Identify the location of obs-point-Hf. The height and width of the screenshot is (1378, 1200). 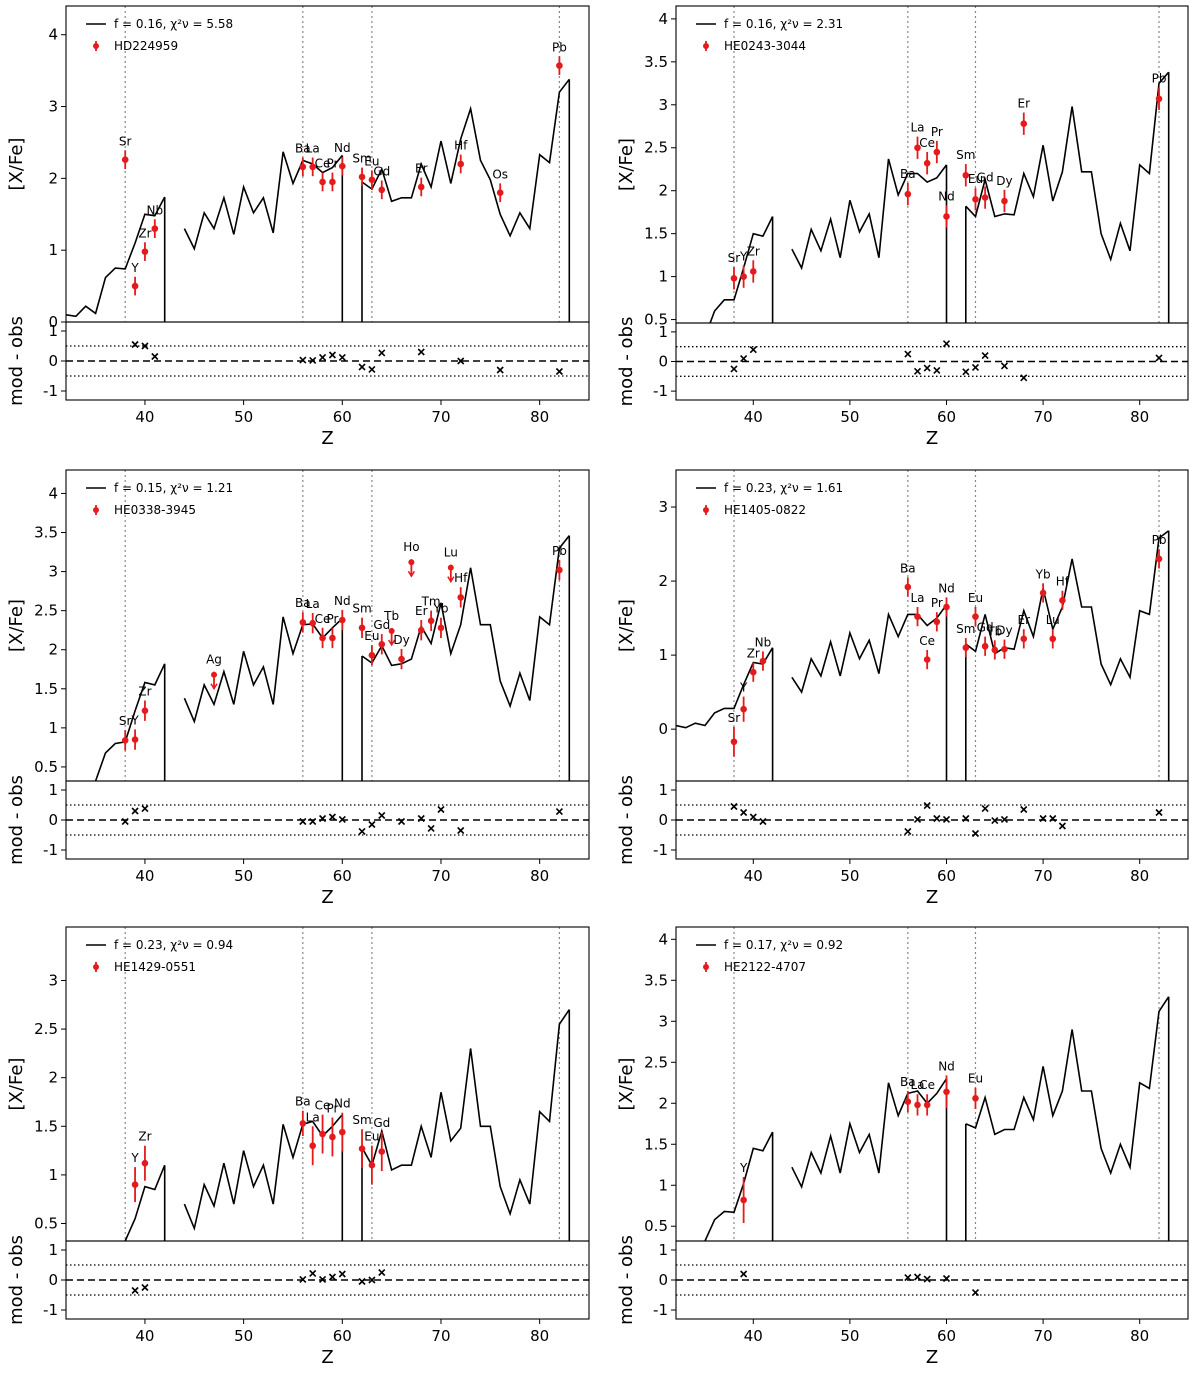
(461, 597).